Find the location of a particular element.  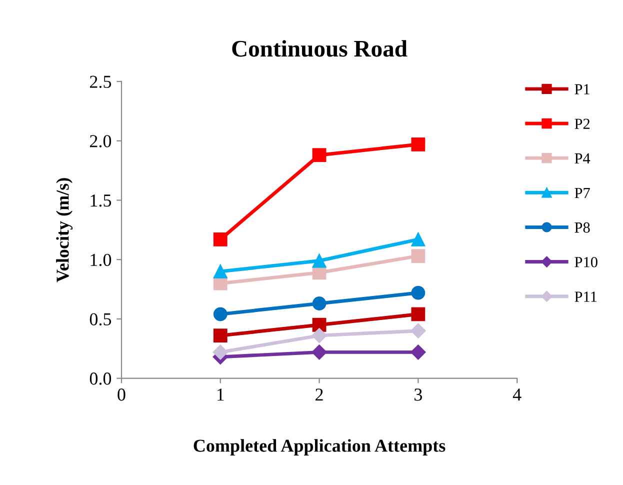

legend-label: P11 is located at coordinates (585, 297).